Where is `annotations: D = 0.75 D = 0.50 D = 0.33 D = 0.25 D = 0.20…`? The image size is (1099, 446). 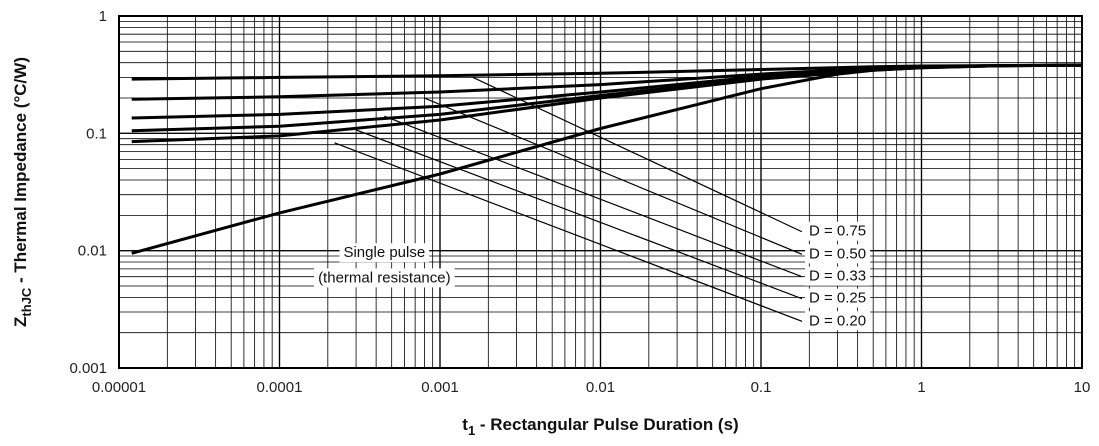
annotations: D = 0.75 D = 0.50 D = 0.33 D = 0.25 D = 0.20… is located at coordinates (592, 276).